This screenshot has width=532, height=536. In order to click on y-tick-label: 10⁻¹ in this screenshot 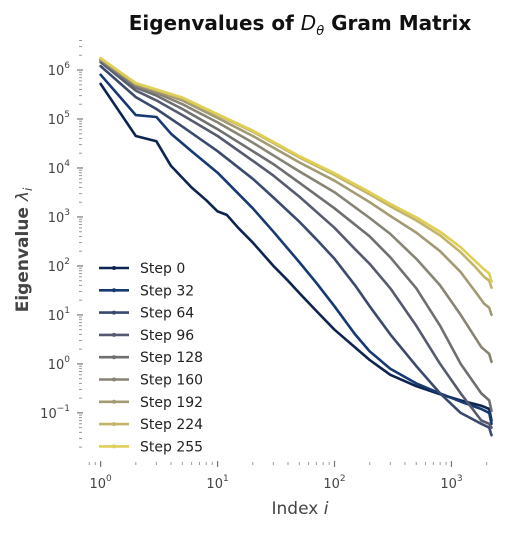, I will do `click(55, 413)`.